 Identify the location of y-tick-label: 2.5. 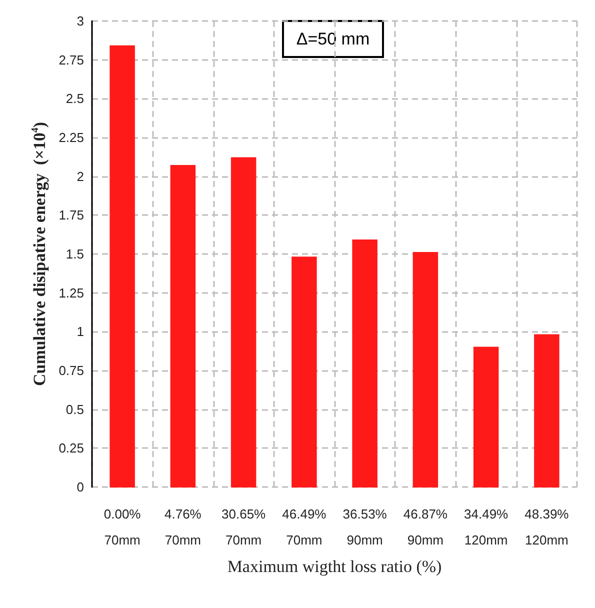
(75, 98).